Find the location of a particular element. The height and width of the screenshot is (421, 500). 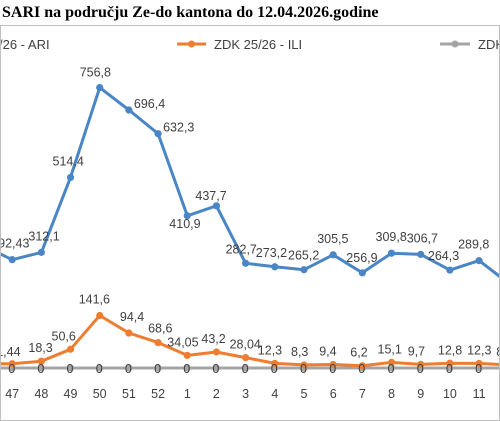

x-tick-label: 4 is located at coordinates (274, 394).